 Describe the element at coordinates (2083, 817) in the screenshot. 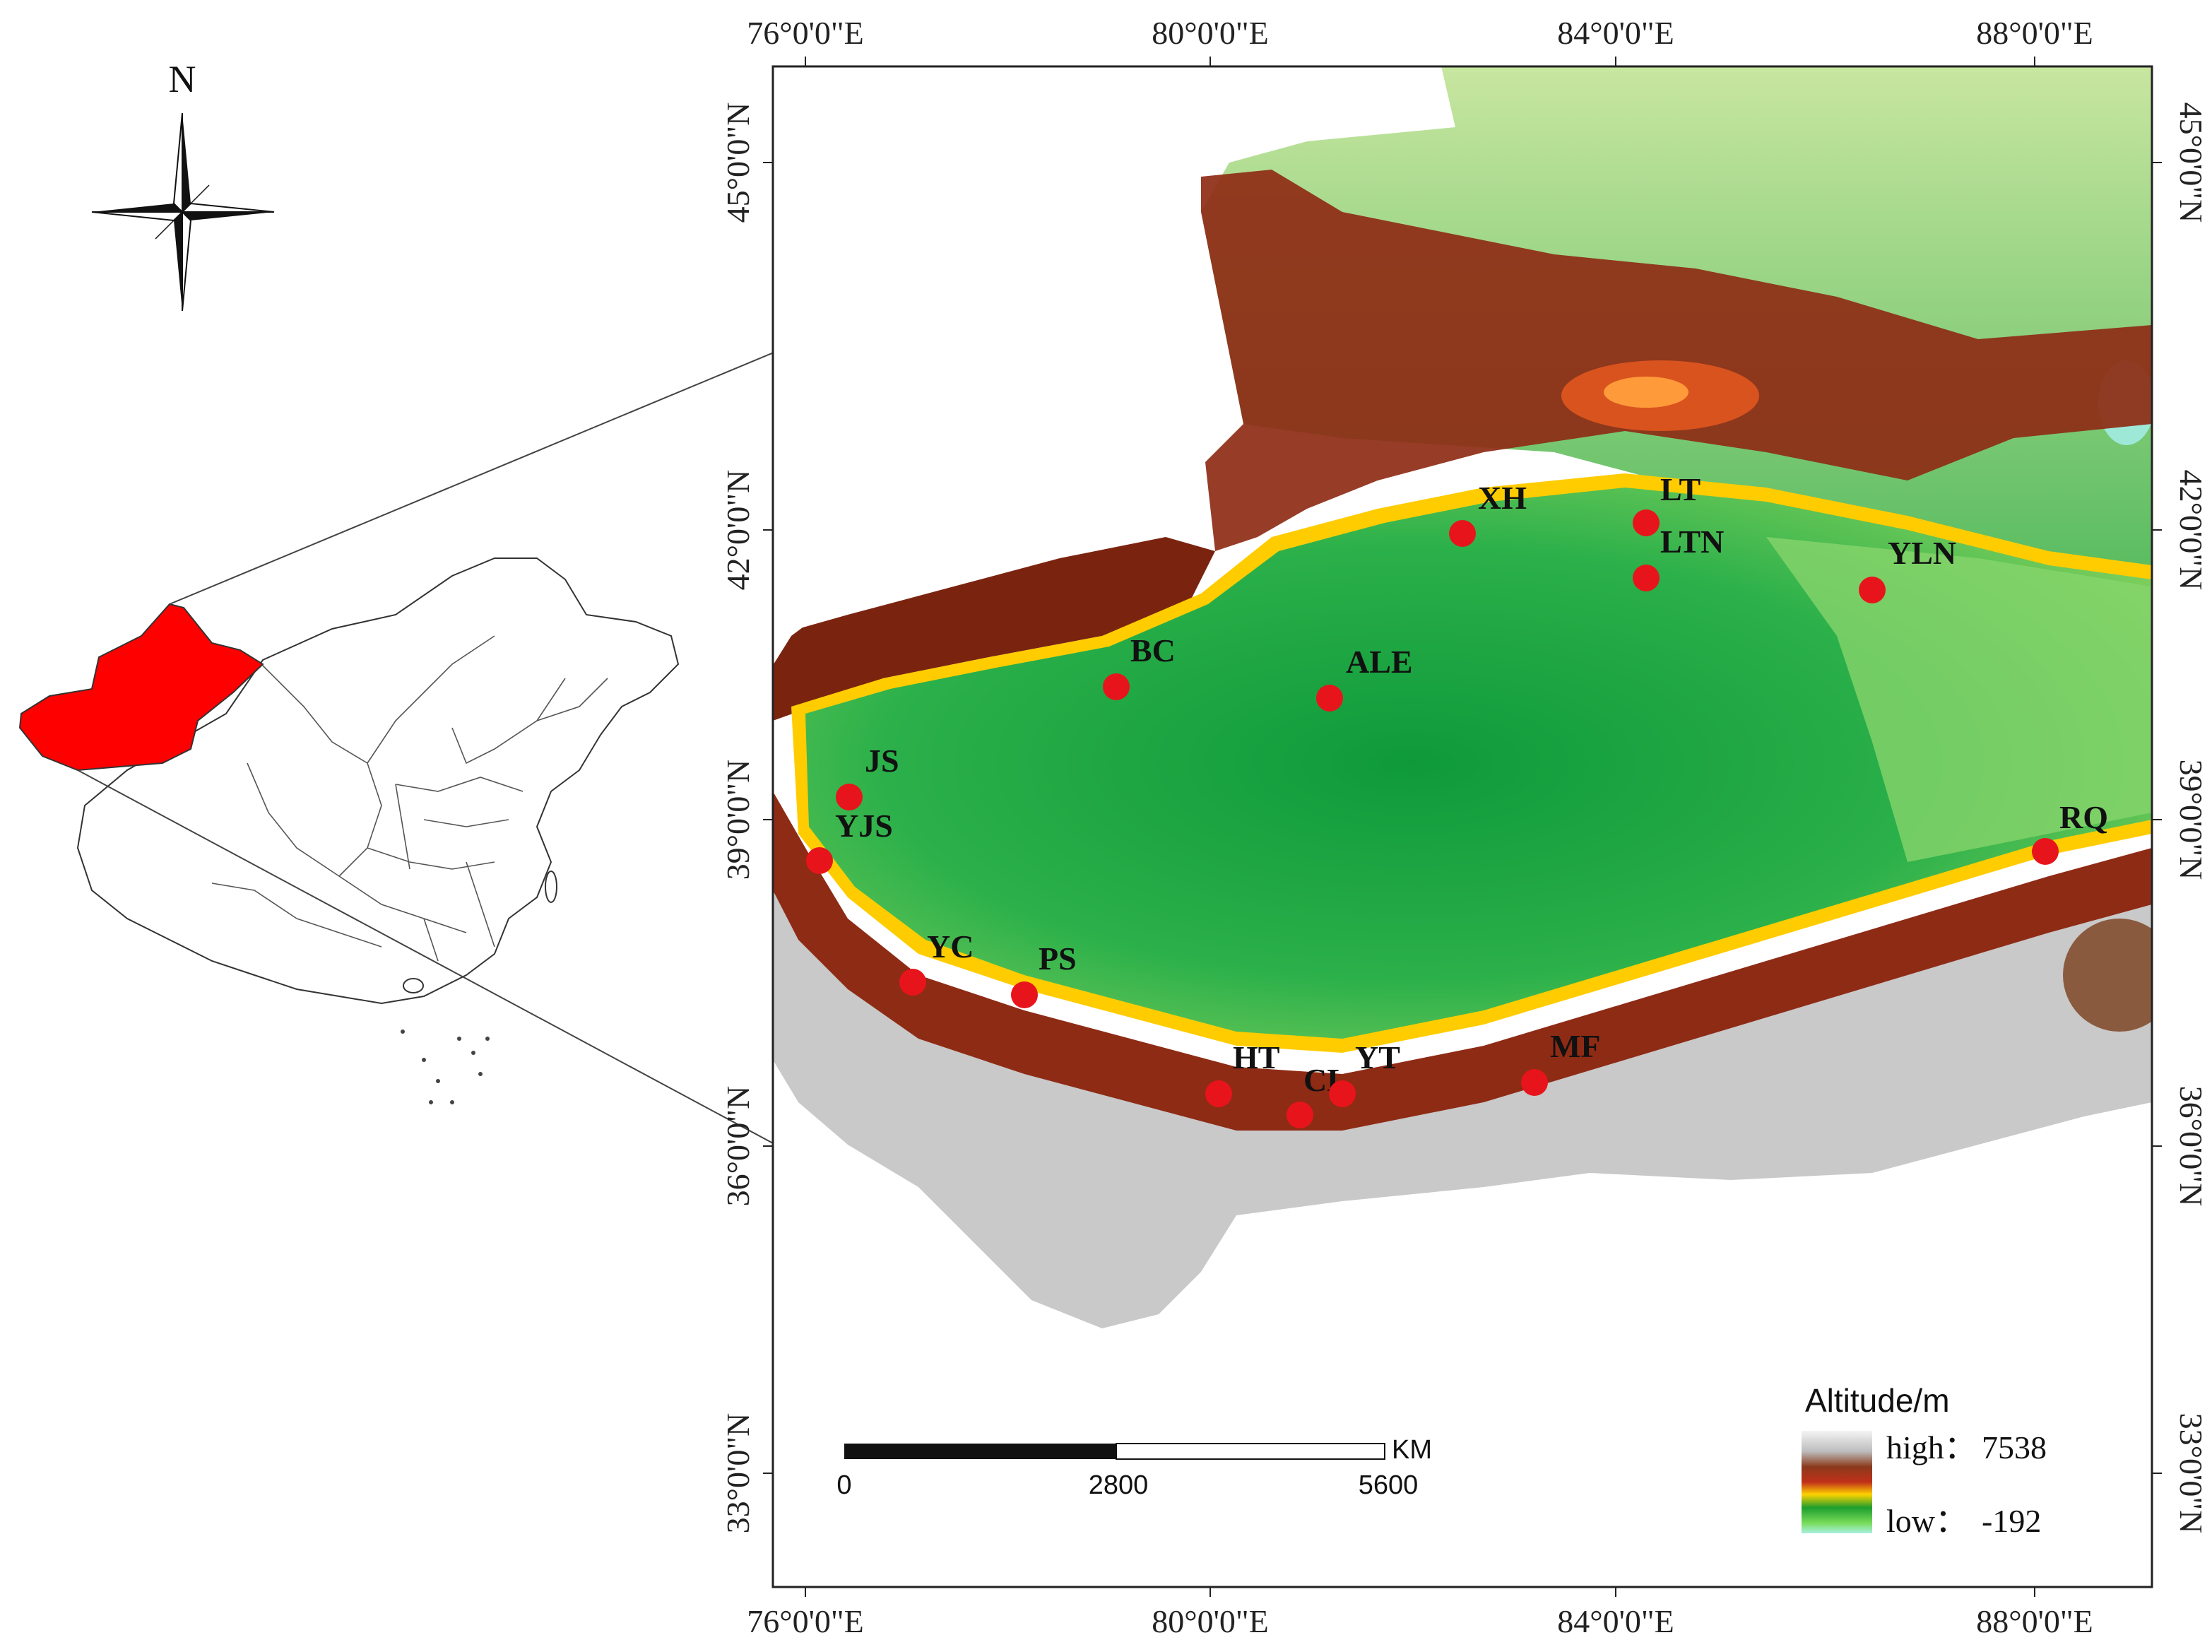

I see `site-label: RQ` at that location.